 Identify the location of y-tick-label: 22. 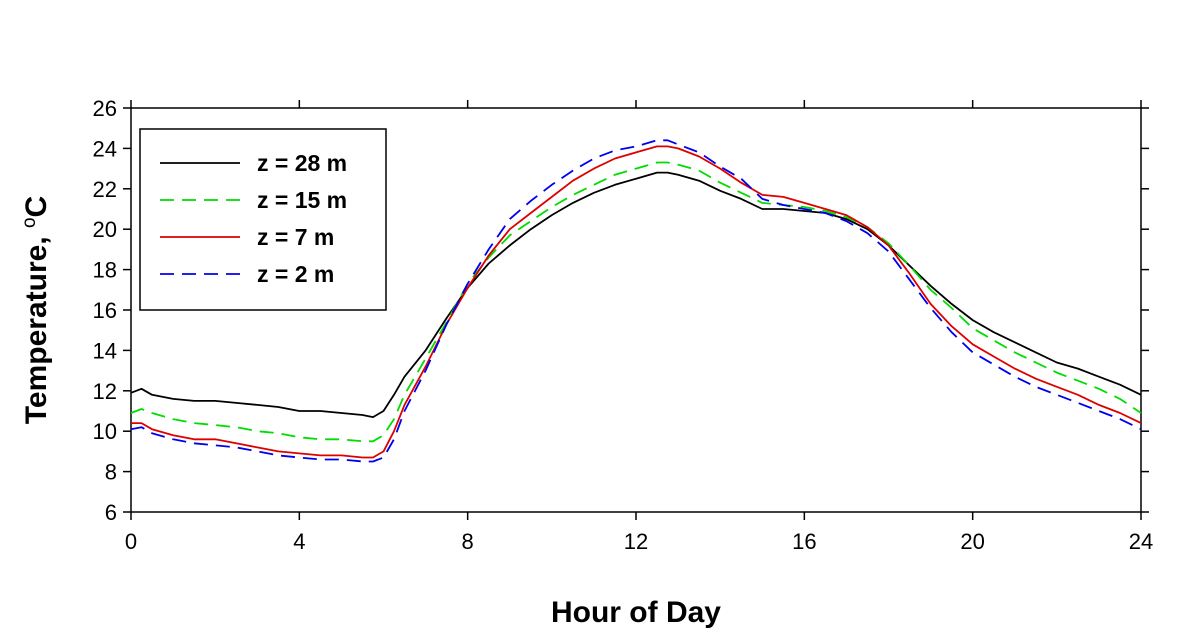
(105, 189).